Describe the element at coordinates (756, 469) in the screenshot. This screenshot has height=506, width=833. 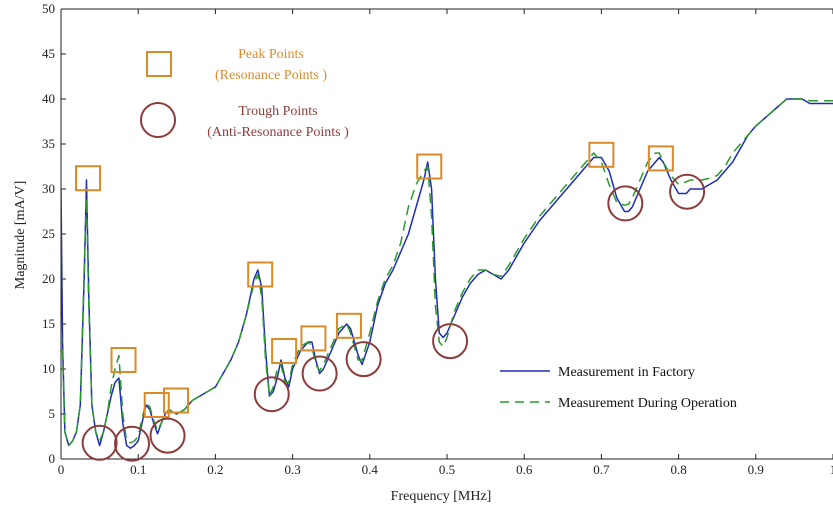
I see `x-tick-label: 0.9` at that location.